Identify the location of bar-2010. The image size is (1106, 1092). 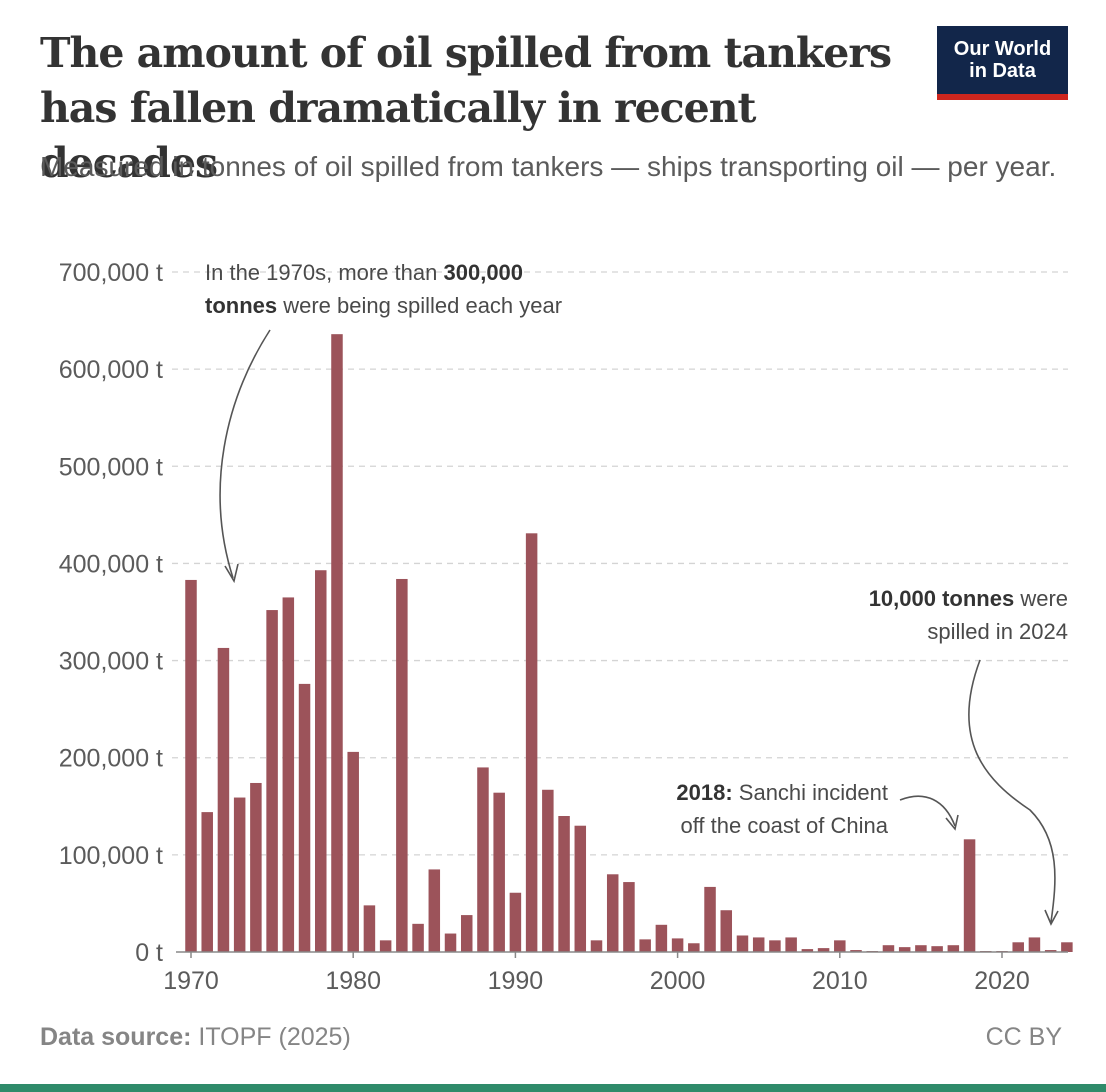
(840, 946).